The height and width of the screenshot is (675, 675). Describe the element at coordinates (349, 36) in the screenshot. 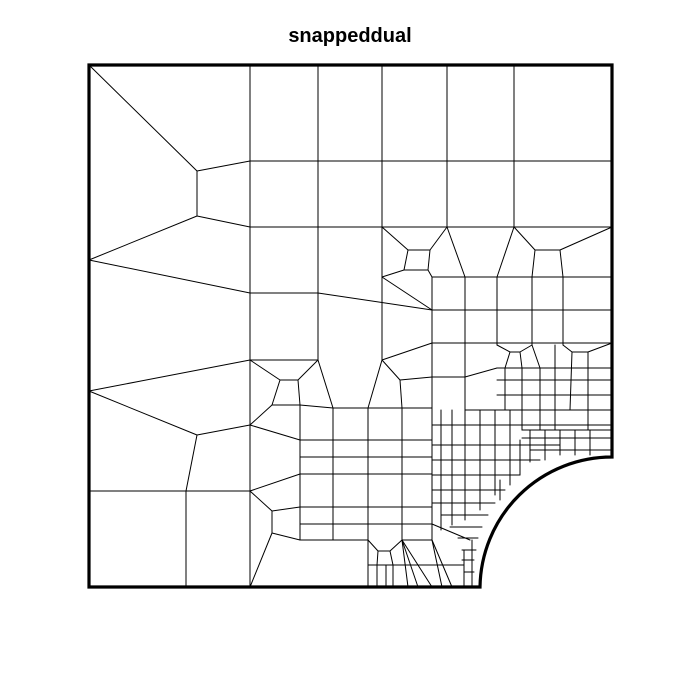

I see `figure-title: snappeddual` at that location.